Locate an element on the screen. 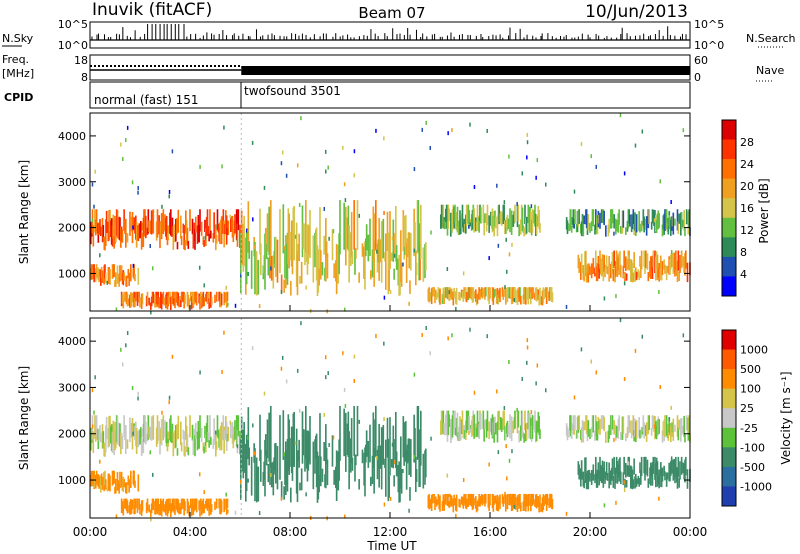 Image resolution: width=800 pixels, height=554 pixels. cpid-segment-1: normal (fast) 151 is located at coordinates (146, 100).